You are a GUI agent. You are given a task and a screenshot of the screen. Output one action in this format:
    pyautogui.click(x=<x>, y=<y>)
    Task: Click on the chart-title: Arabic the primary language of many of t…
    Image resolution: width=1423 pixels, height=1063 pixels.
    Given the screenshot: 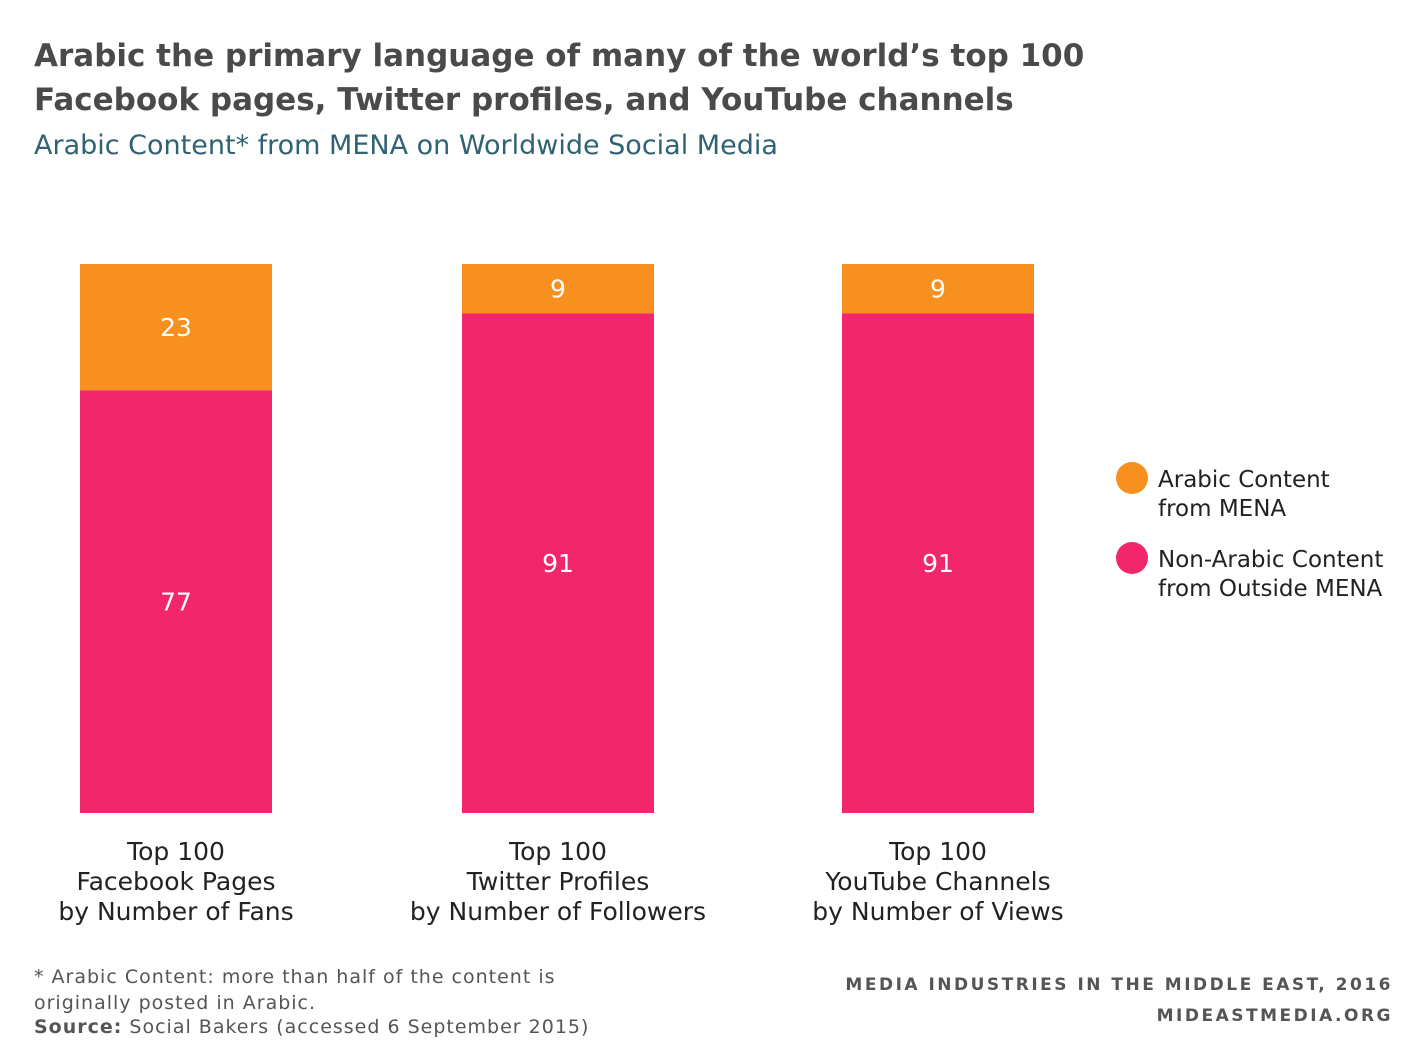 What is the action you would take?
    pyautogui.click(x=584, y=78)
    